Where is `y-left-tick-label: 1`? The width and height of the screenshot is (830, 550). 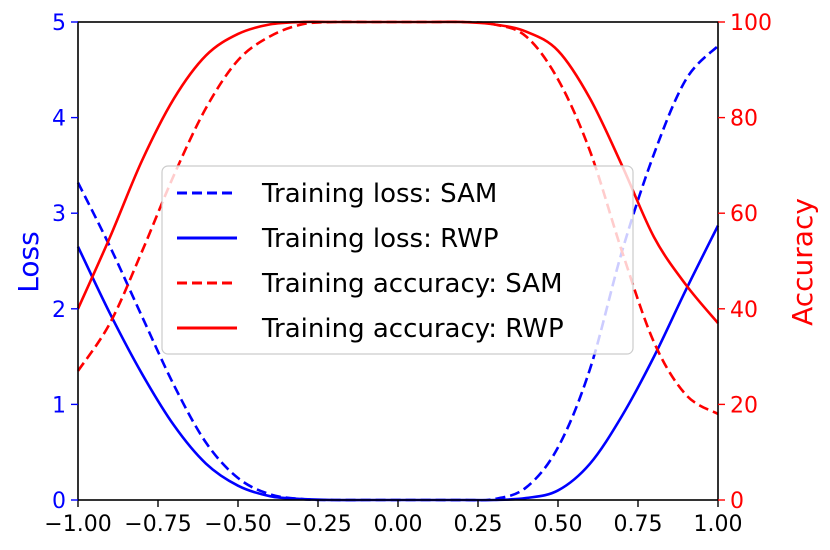 y-left-tick-label: 1 is located at coordinates (59, 405).